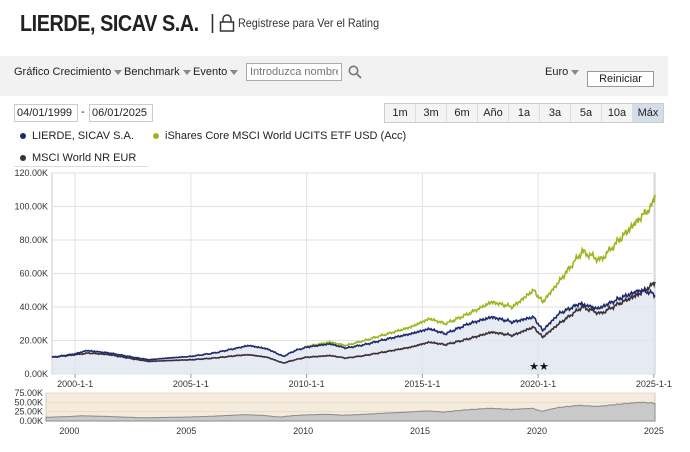  What do you see at coordinates (355, 72) in the screenshot?
I see `search-icon` at bounding box center [355, 72].